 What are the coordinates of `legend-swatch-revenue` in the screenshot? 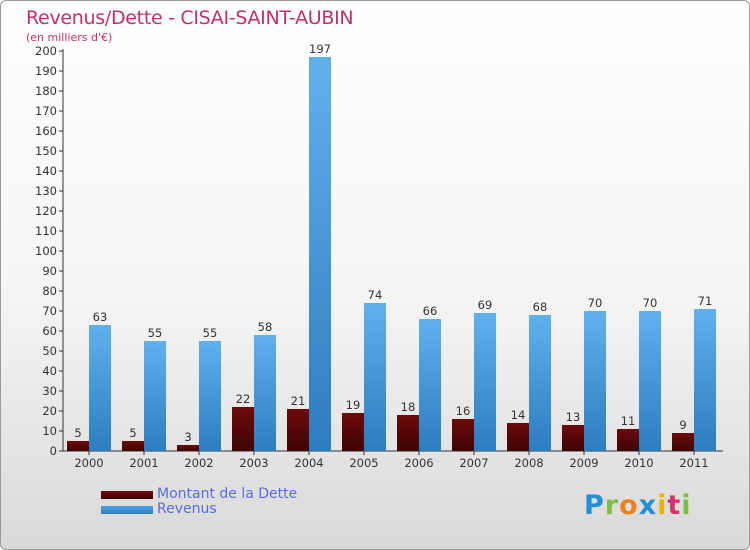 It's located at (127, 509).